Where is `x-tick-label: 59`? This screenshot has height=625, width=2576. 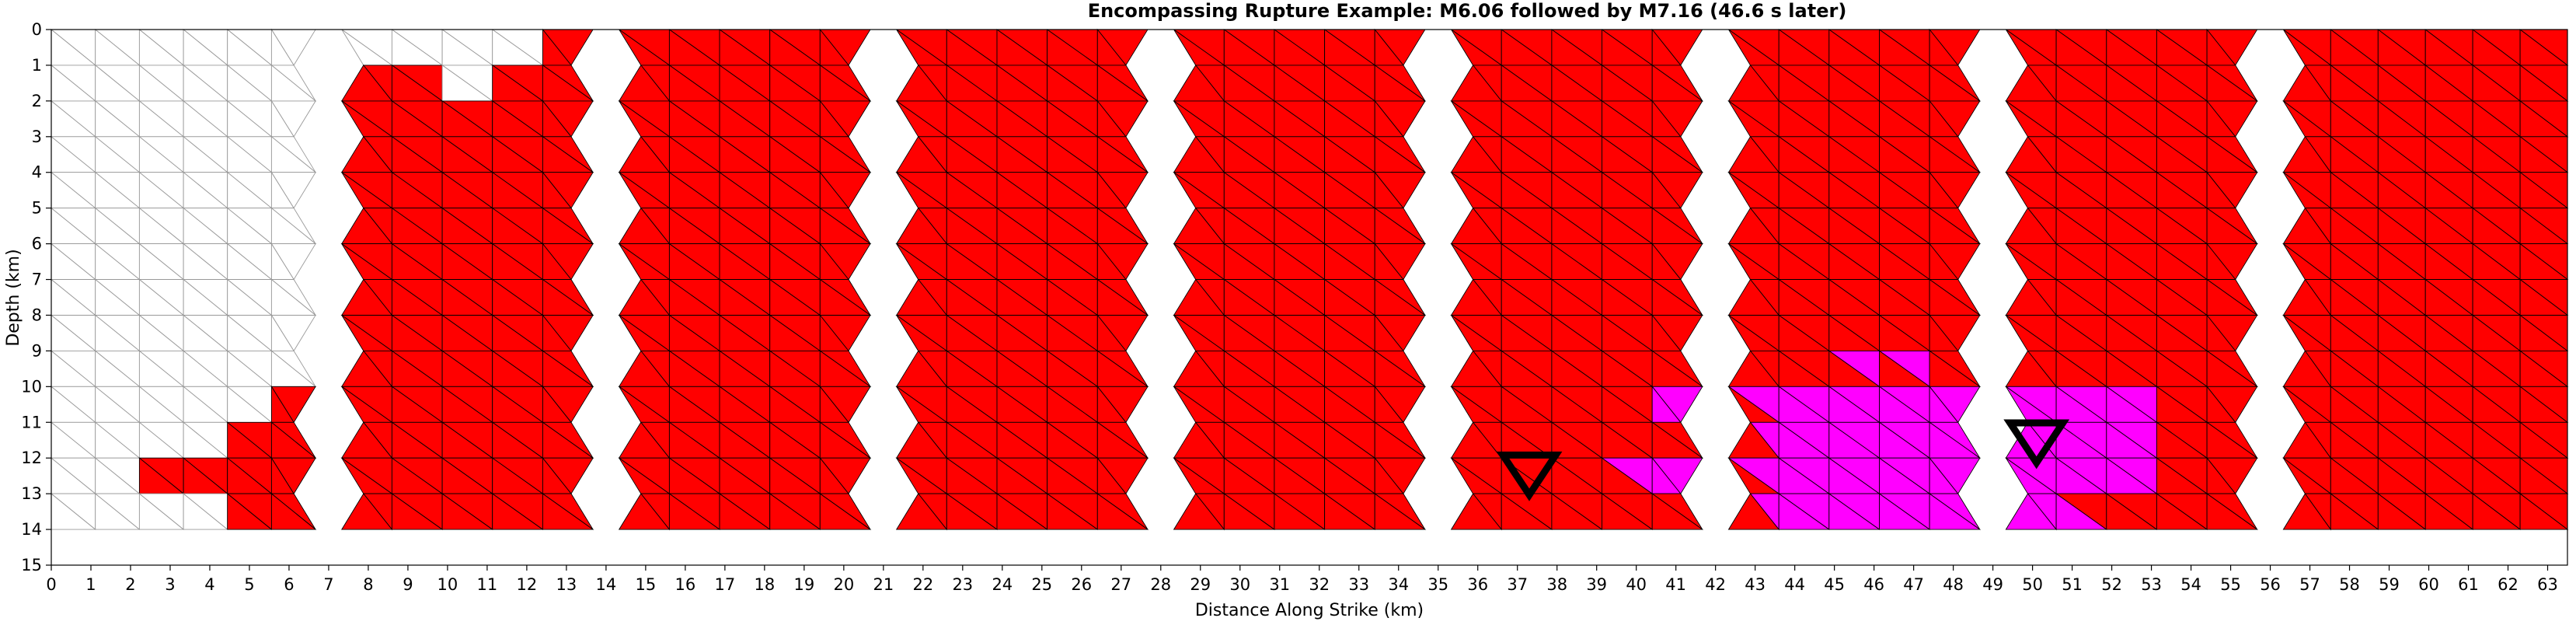 x-tick-label: 59 is located at coordinates (2389, 584).